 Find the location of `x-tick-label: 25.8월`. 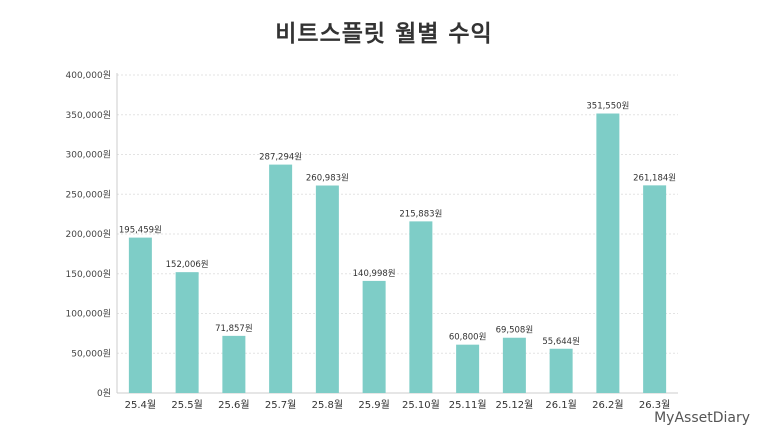

x-tick-label: 25.8월 is located at coordinates (327, 405).